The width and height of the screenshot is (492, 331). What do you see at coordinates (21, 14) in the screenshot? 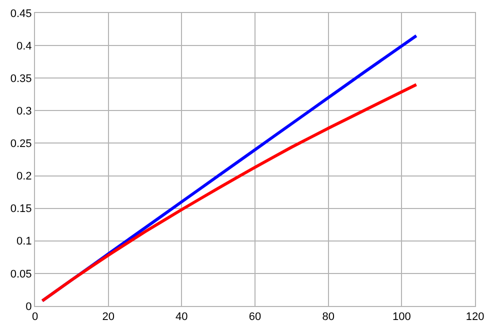
I see `y-tick-label: 0.45` at bounding box center [21, 14].